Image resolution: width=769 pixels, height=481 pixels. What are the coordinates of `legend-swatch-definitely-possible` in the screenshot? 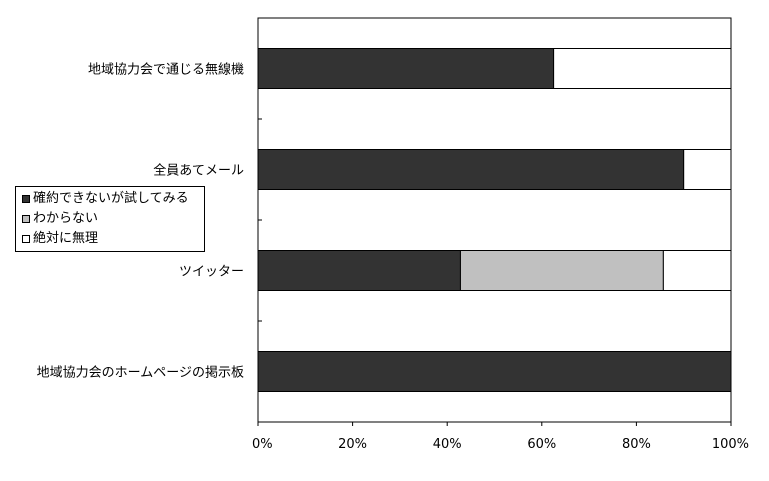 It's located at (26, 199).